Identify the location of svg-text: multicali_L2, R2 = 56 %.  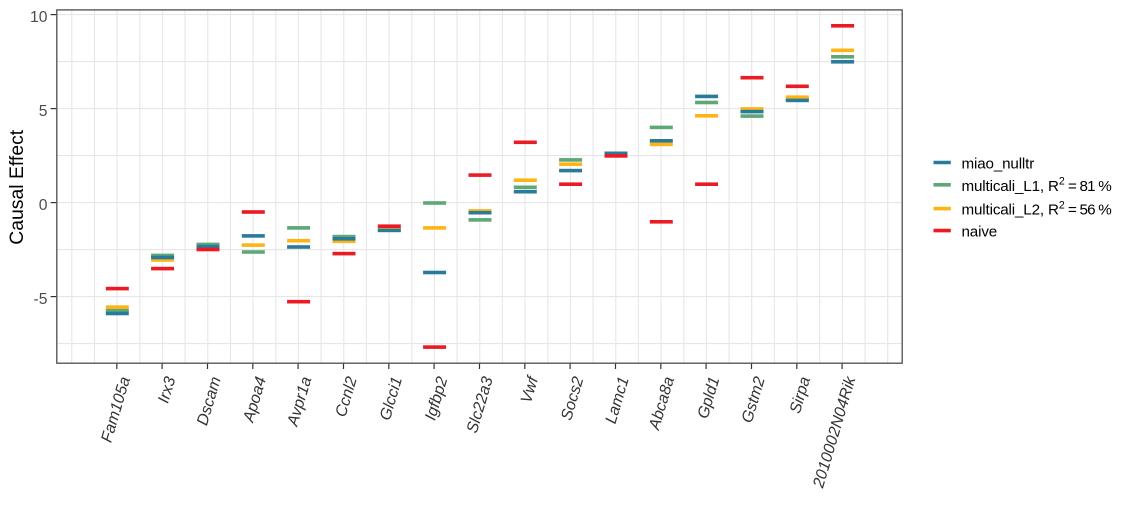
(1037, 208).